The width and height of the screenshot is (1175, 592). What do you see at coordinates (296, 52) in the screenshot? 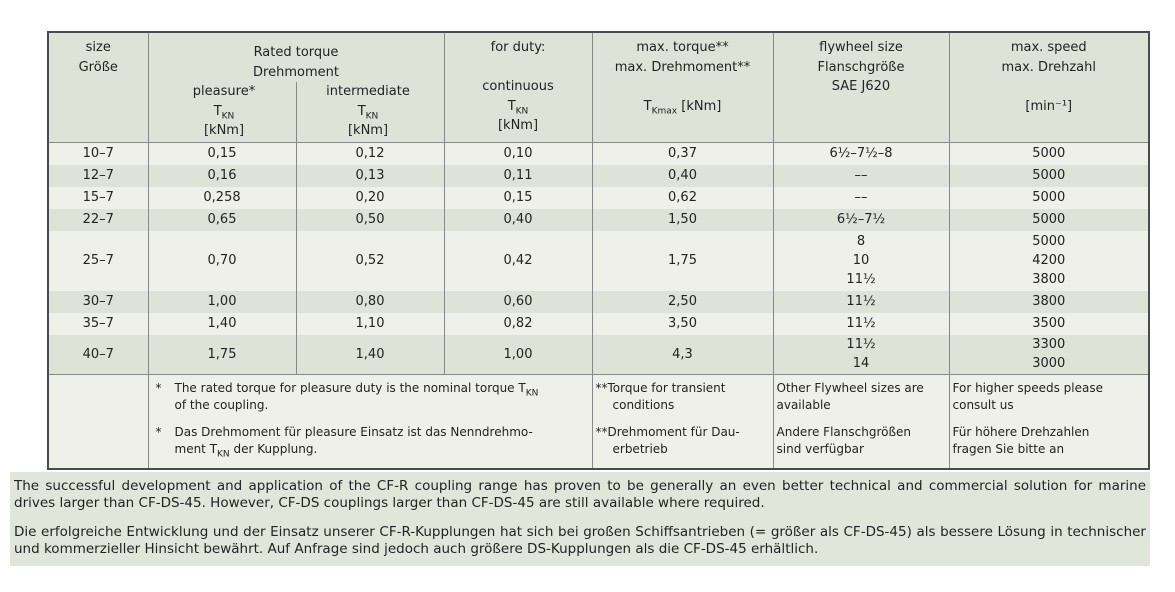
I see `header-rated-line1: Rated torque` at bounding box center [296, 52].